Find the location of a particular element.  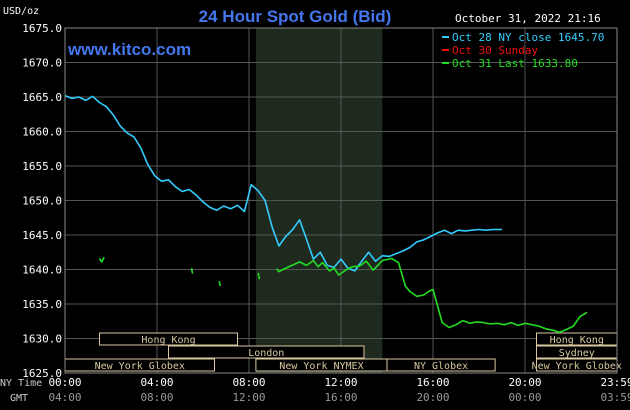

market-label: NY Globex is located at coordinates (441, 366).